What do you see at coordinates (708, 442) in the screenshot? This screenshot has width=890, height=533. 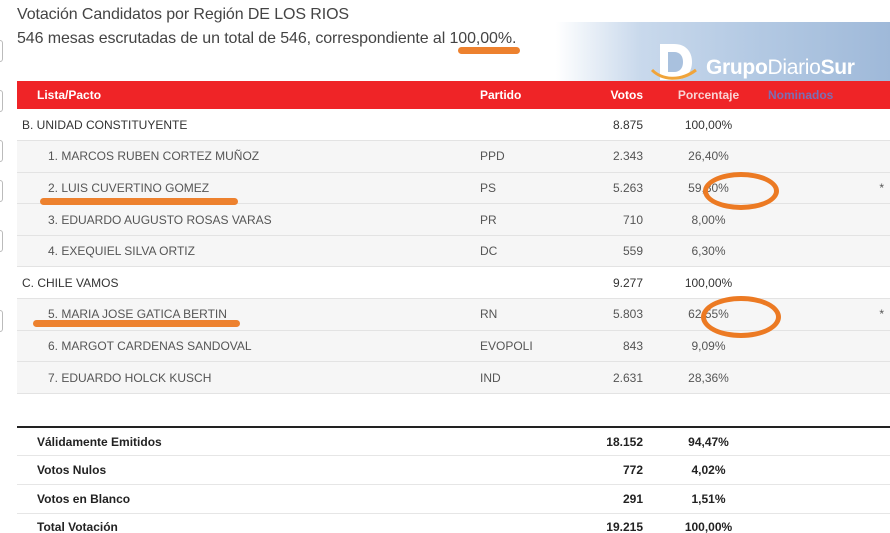 I see `summary-percentage: 94,47%` at bounding box center [708, 442].